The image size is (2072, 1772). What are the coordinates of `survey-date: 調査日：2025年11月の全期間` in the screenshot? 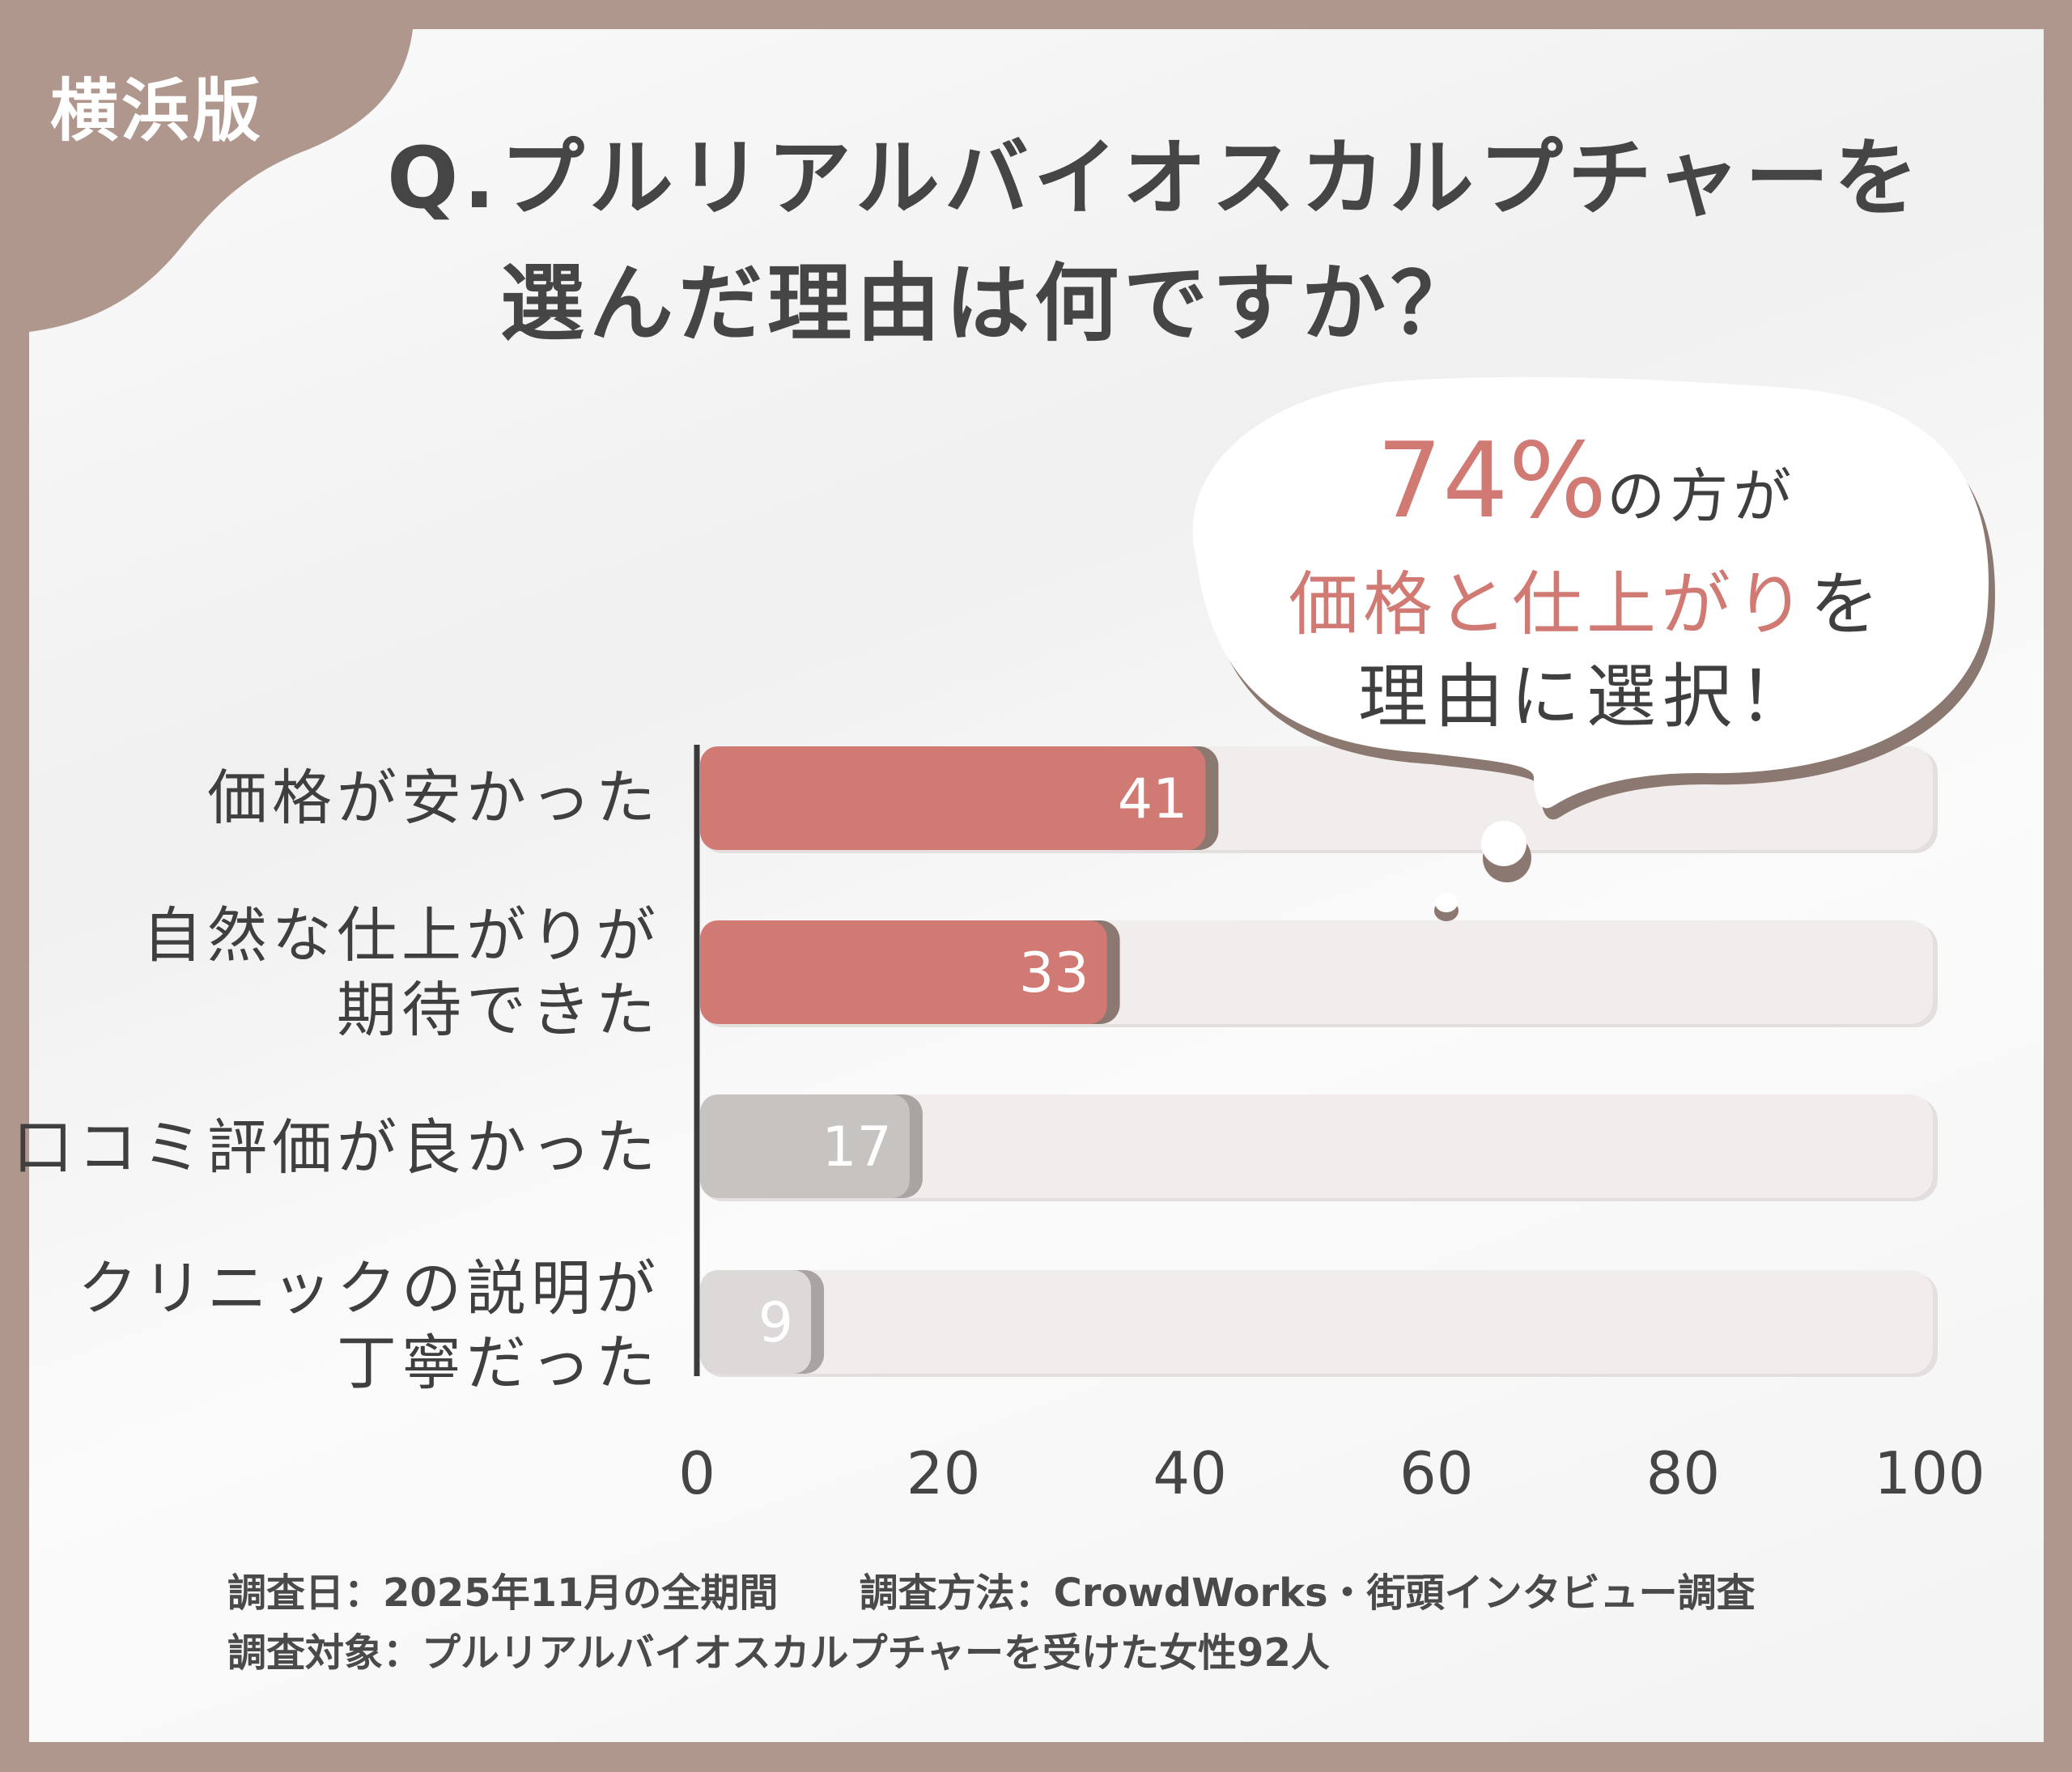 It's located at (503, 1593).